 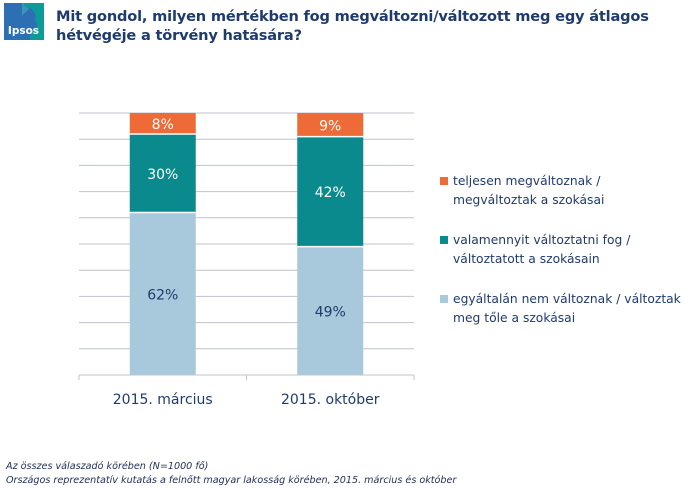 I want to click on legend-label-line: megváltoztak a szokásai, so click(x=529, y=200).